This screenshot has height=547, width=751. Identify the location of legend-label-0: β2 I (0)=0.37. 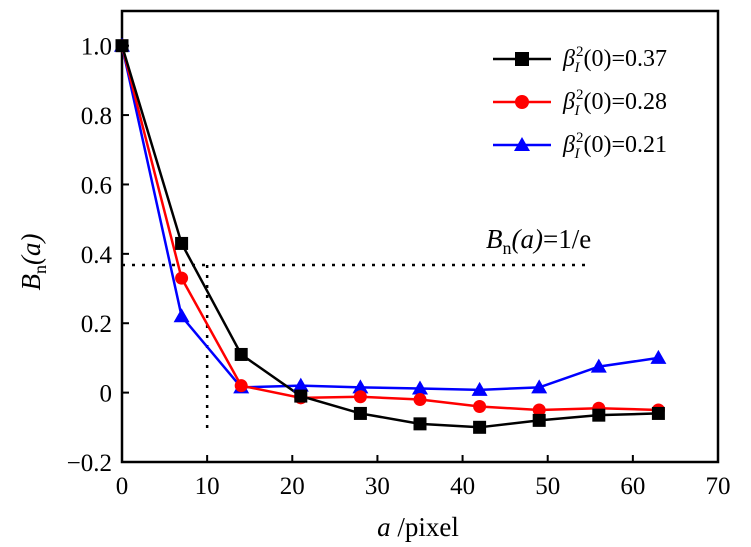
(614, 60).